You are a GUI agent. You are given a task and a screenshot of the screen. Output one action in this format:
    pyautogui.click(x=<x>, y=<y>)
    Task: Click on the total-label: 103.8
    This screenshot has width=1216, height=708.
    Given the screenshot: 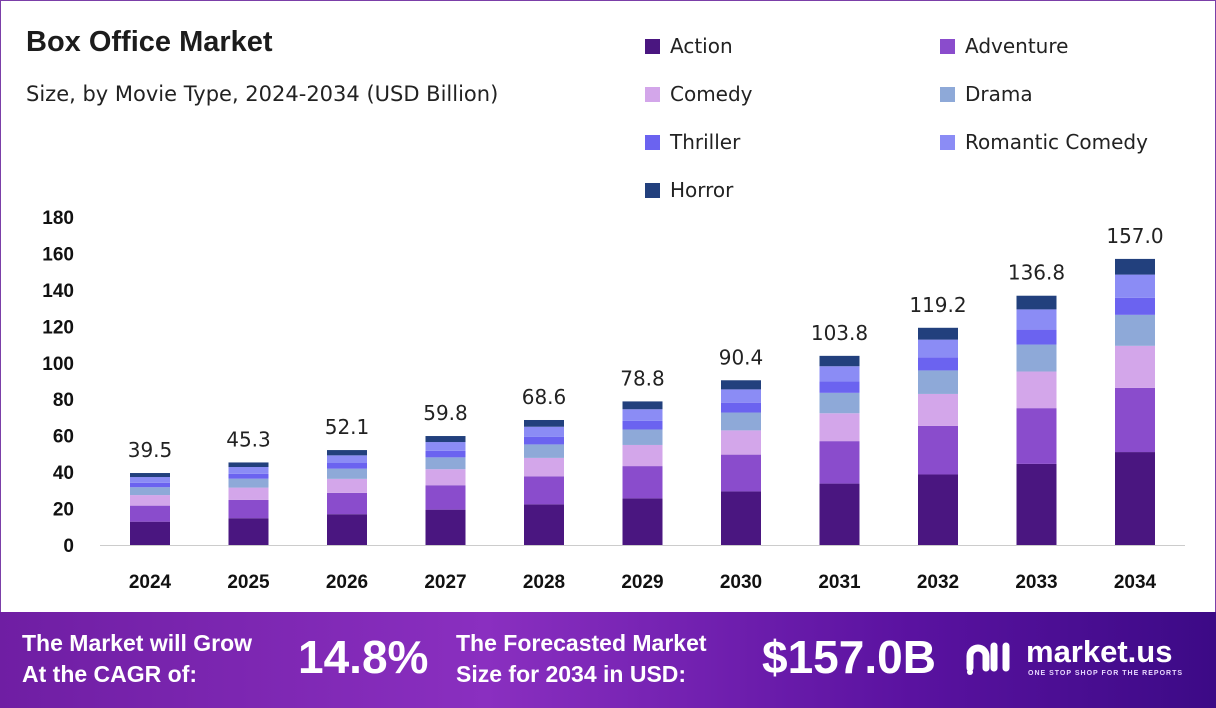 What is the action you would take?
    pyautogui.click(x=839, y=333)
    